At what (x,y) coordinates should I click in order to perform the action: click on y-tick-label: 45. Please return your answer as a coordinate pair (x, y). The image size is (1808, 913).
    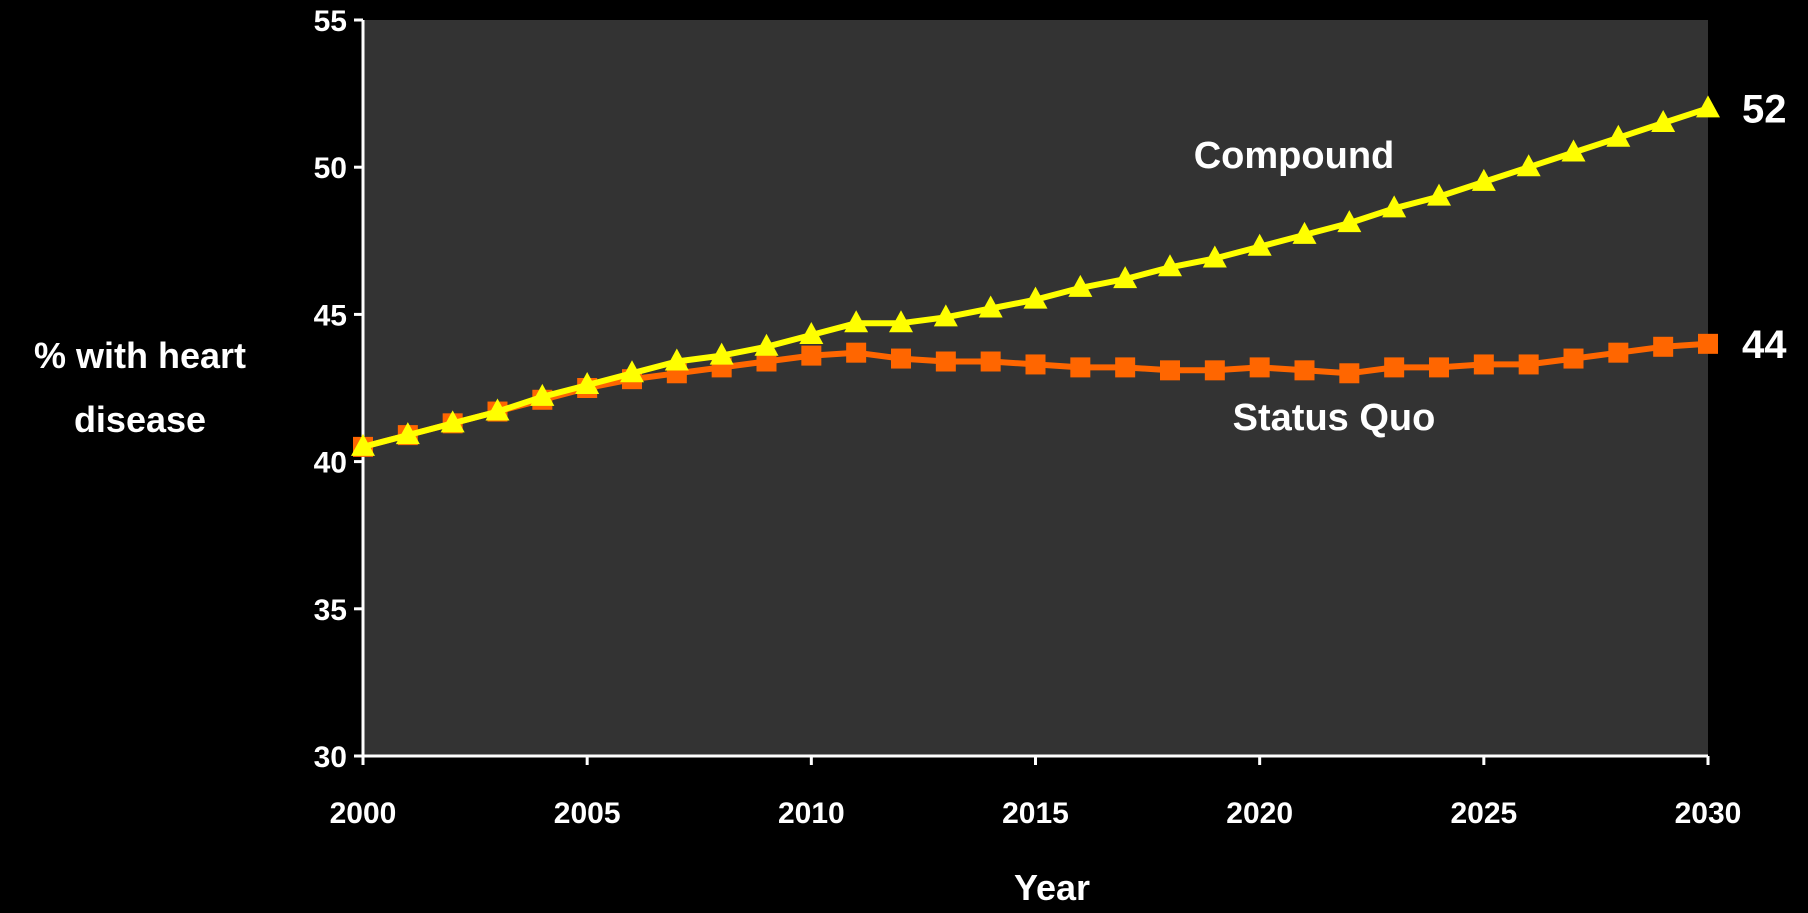
    Looking at the image, I should click on (330, 315).